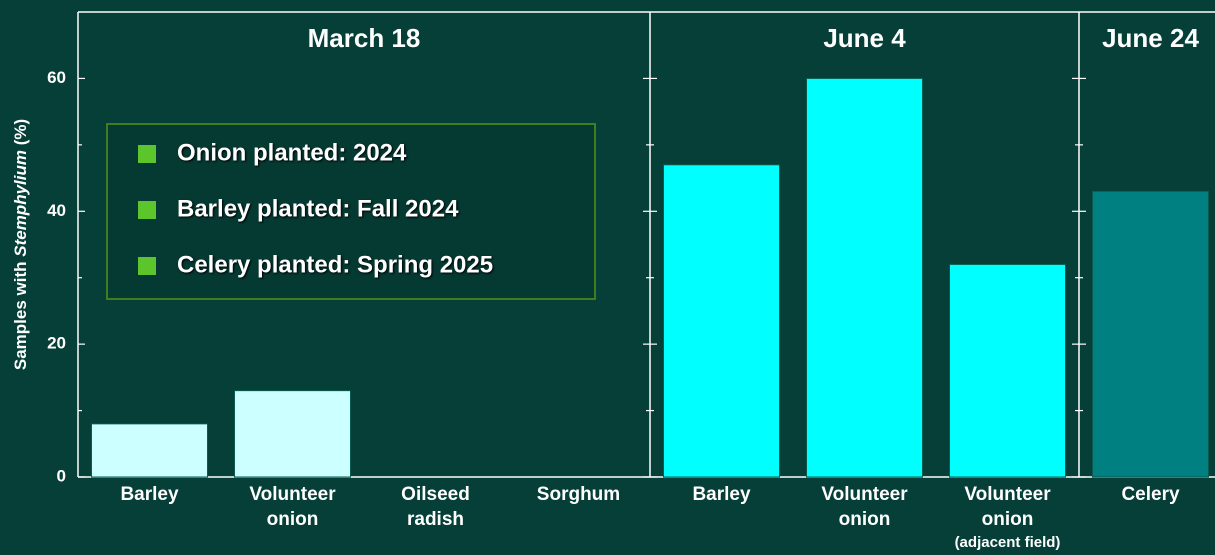 The width and height of the screenshot is (1215, 555). I want to click on y-tick-label: 60, so click(56, 77).